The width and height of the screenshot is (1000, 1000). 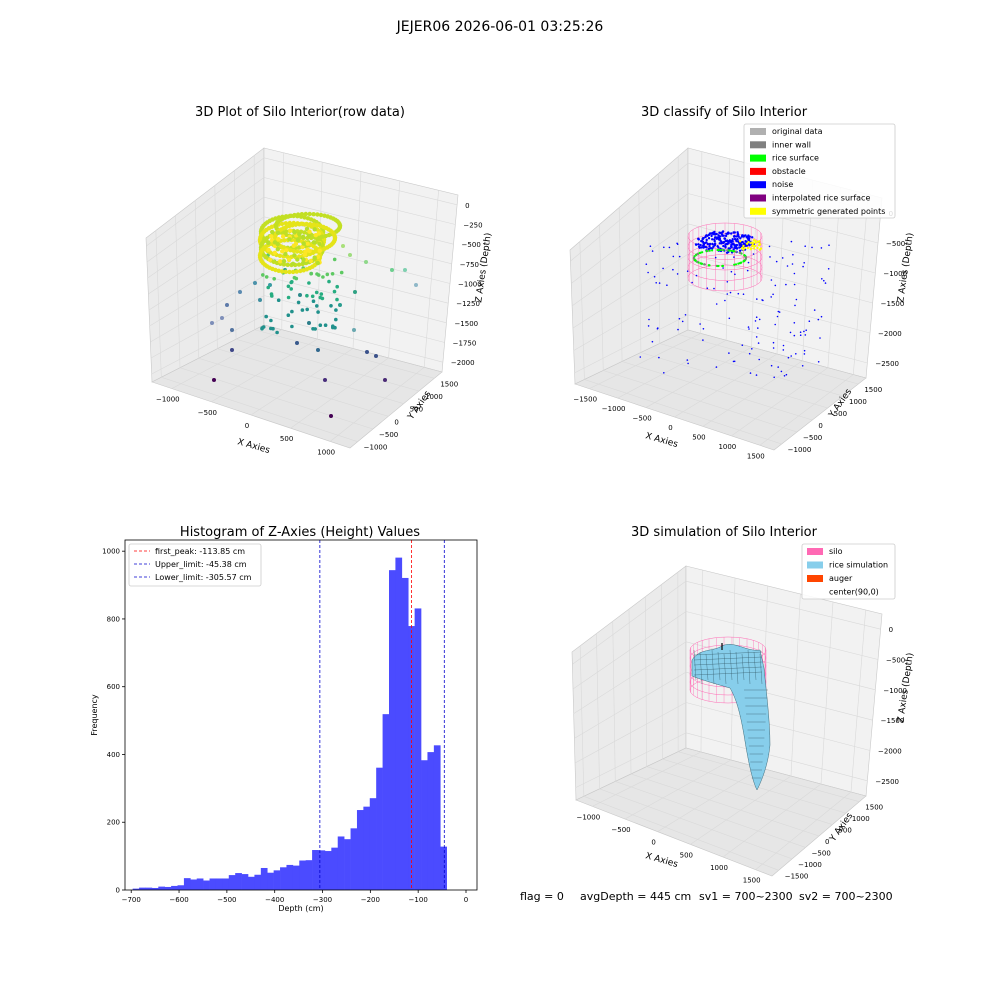 What do you see at coordinates (754, 246) in the screenshot?
I see `symmetric-point` at bounding box center [754, 246].